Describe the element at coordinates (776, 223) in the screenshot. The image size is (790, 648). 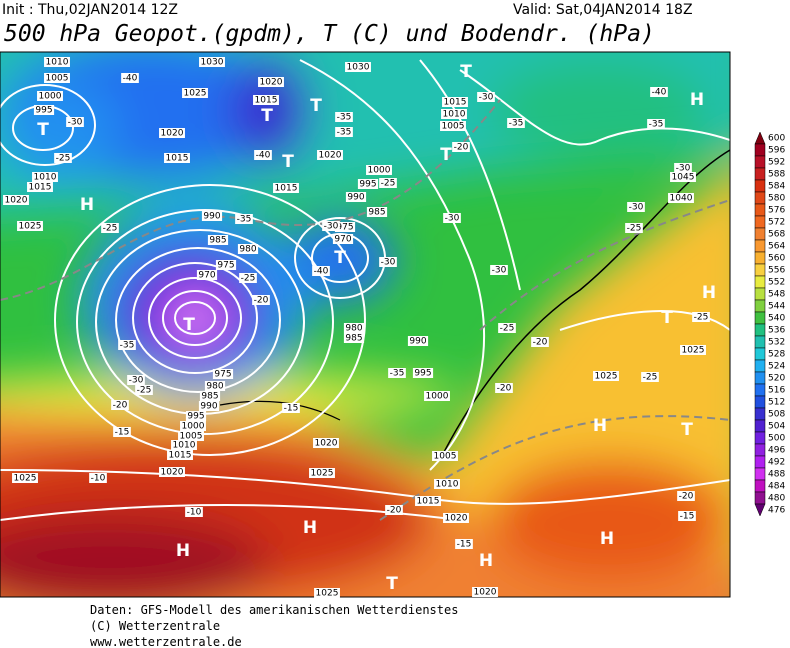
I see `colorbar-label: 572` at that location.